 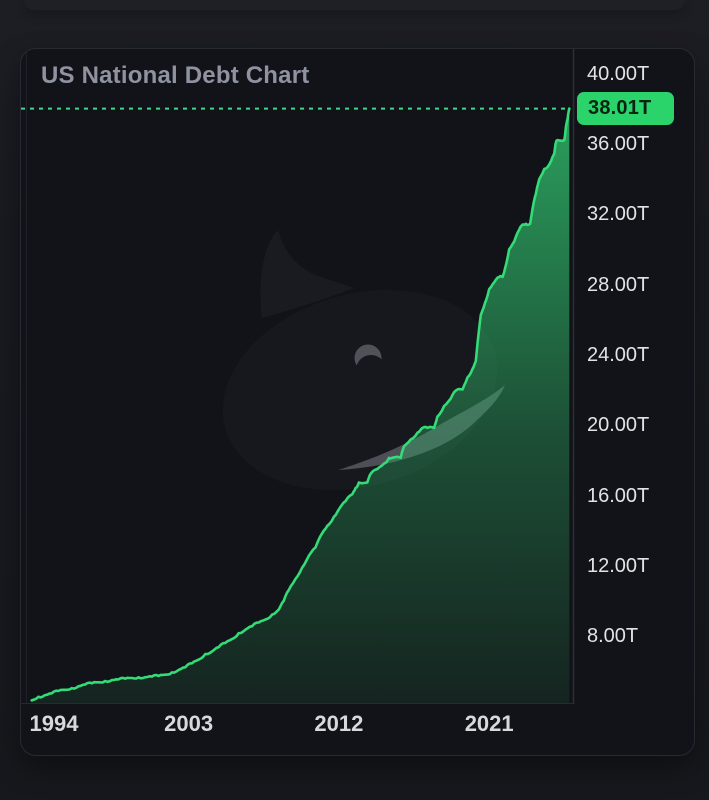 I want to click on y-tick-label: 20.00T, so click(x=618, y=425).